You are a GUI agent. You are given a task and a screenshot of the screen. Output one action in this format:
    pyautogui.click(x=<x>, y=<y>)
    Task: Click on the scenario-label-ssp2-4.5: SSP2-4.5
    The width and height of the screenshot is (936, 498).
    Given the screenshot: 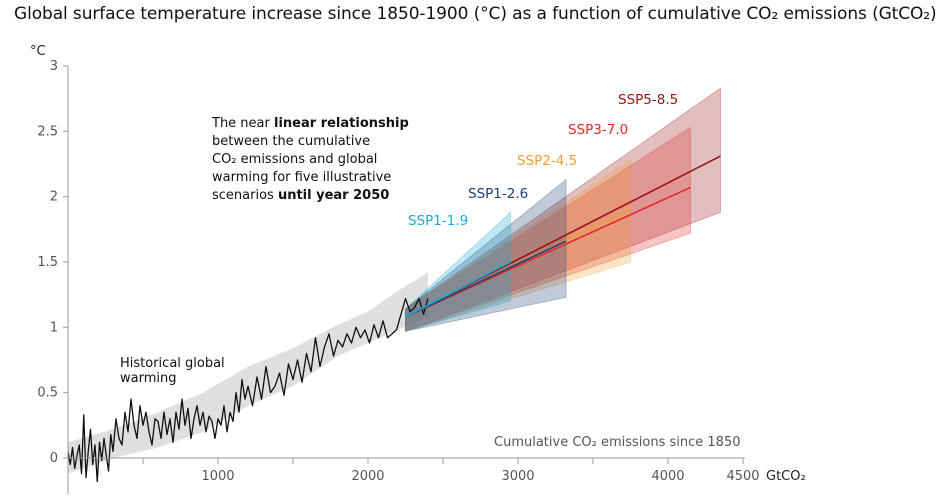 What is the action you would take?
    pyautogui.click(x=547, y=161)
    